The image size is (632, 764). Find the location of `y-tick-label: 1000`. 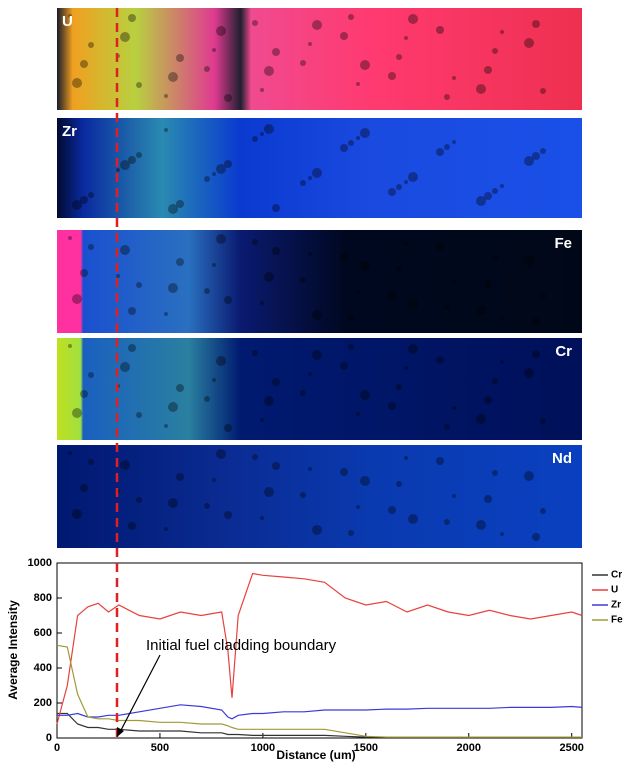

y-tick-label: 1000 is located at coordinates (40, 563).